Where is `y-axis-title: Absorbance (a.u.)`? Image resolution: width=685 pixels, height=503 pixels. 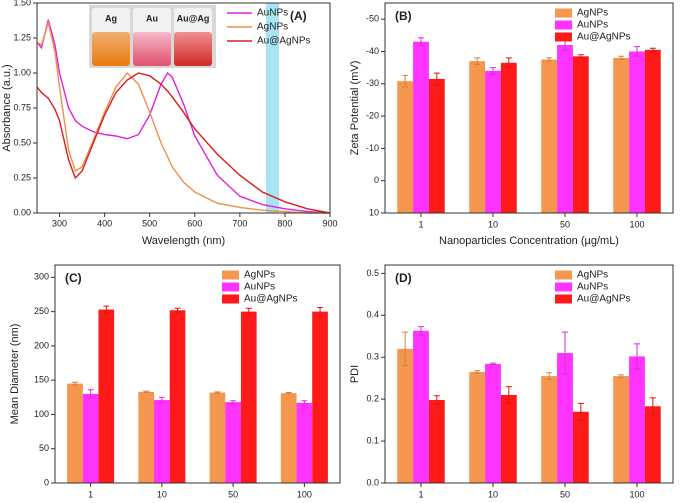
y-axis-title: Absorbance (a.u.) is located at coordinates (7, 107).